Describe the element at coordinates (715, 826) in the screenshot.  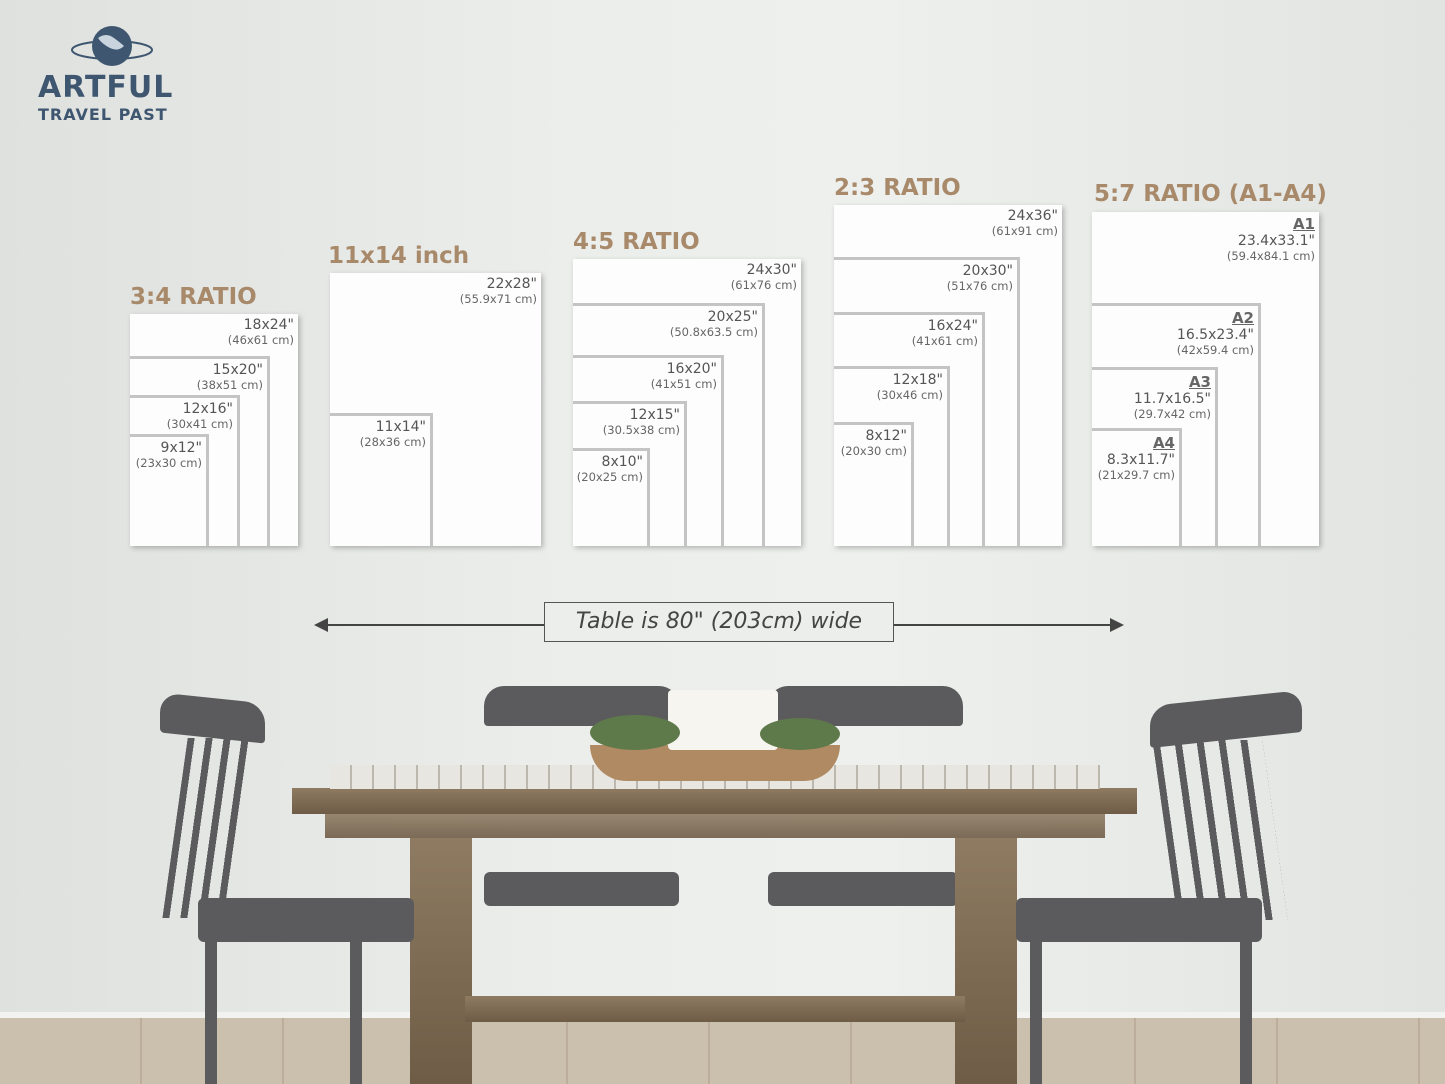
I see `table-apron` at that location.